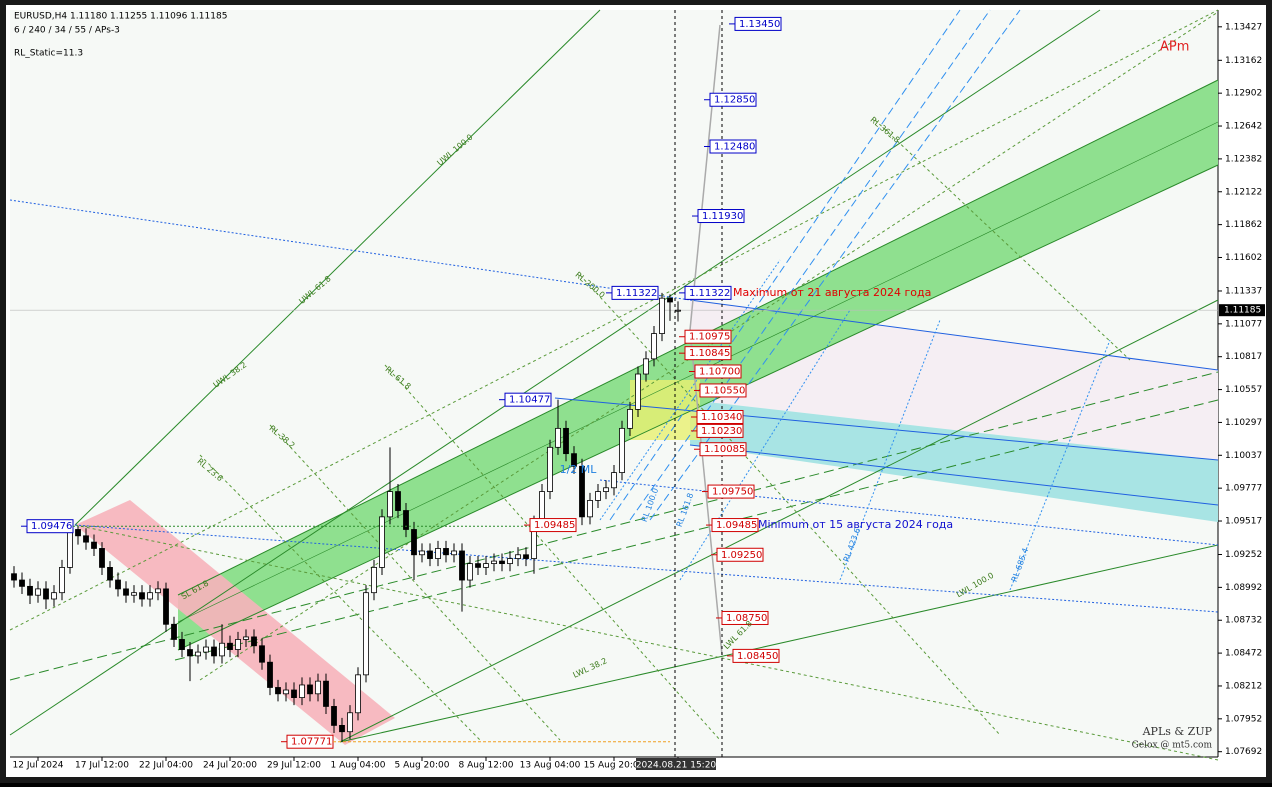 The image size is (1272, 787). What do you see at coordinates (1243, 489) in the screenshot?
I see `y-tick-label: 1.09777` at bounding box center [1243, 489].